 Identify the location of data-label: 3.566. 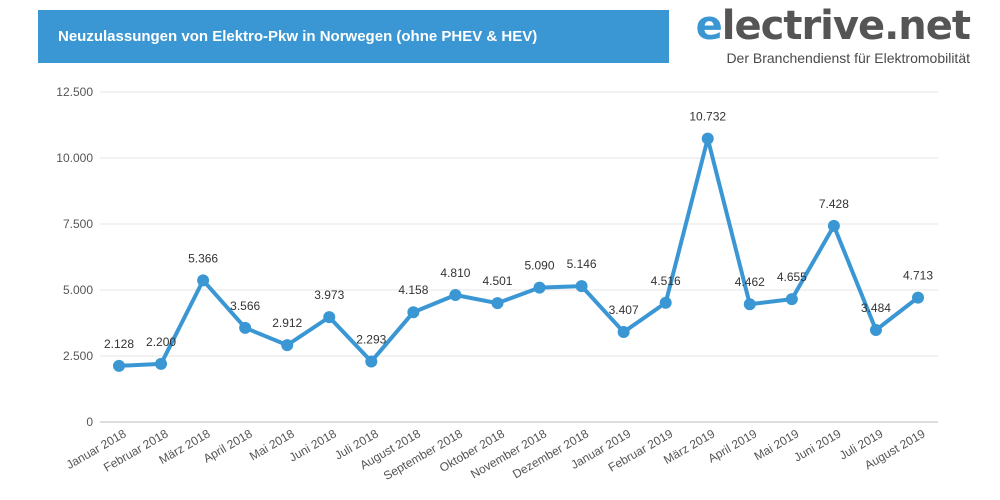
(245, 306).